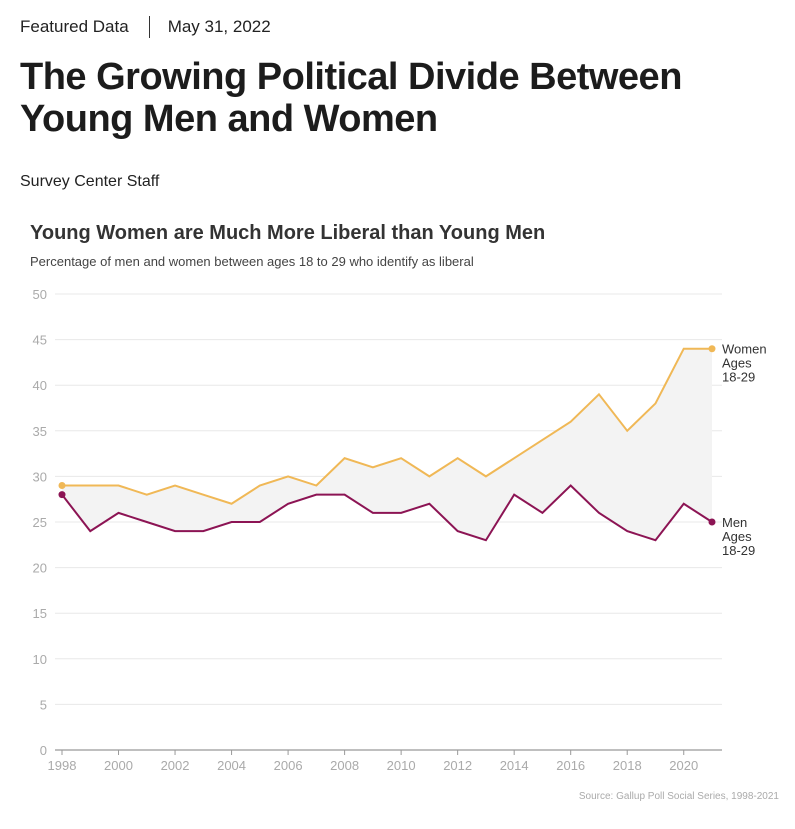 This screenshot has height=829, width=795. I want to click on x-tick-label: 2008, so click(344, 765).